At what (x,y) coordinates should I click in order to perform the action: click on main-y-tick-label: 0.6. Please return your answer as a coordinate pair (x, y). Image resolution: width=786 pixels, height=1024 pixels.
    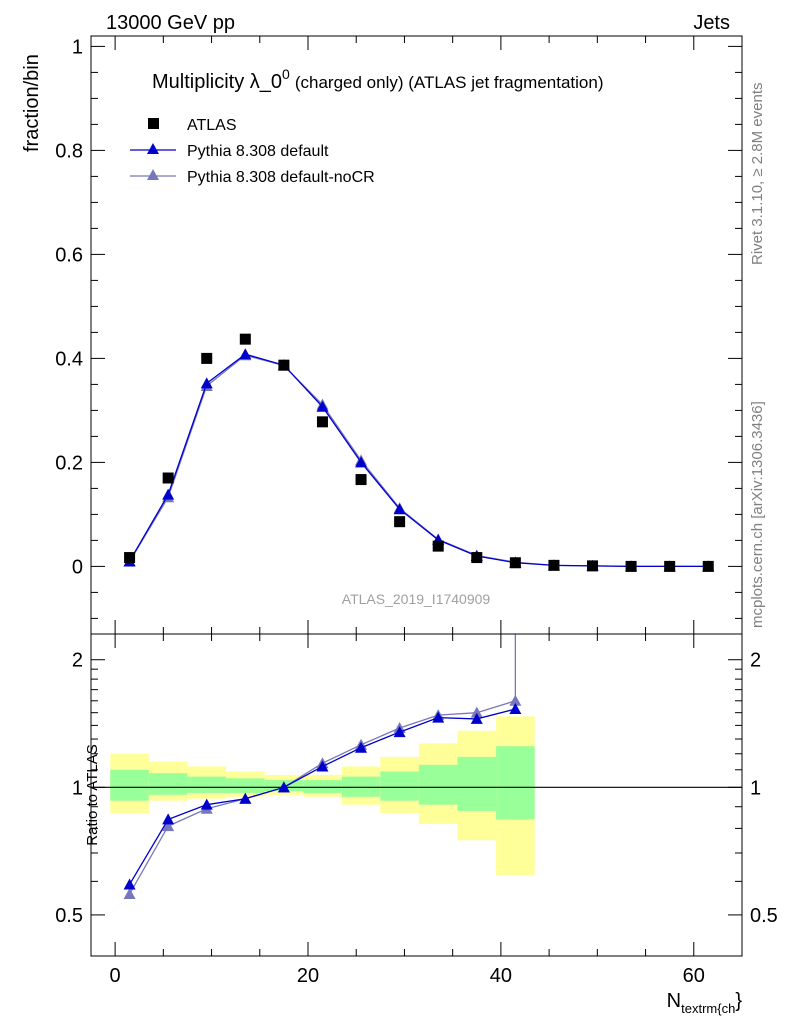
    Looking at the image, I should click on (69, 255).